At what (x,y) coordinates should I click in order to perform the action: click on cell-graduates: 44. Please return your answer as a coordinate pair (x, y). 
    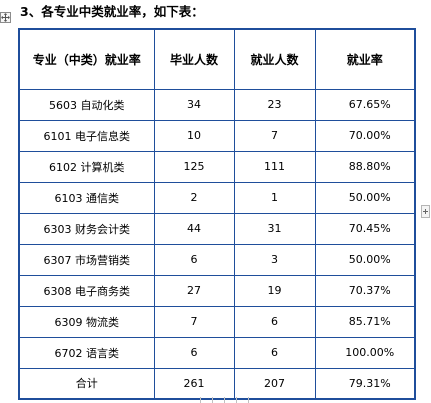
    Looking at the image, I should click on (194, 228).